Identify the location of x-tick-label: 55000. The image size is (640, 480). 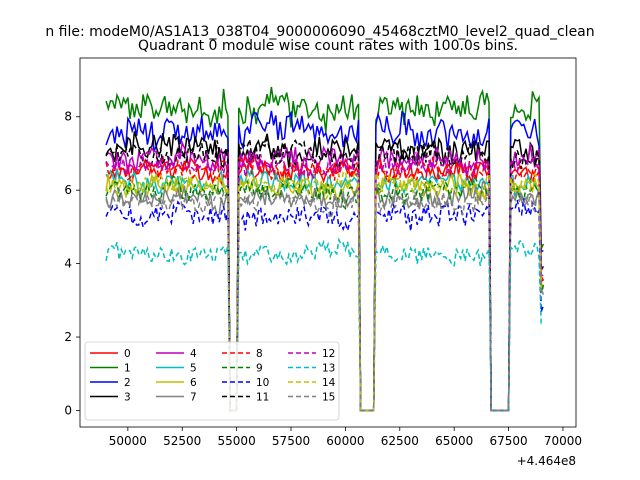
(237, 441).